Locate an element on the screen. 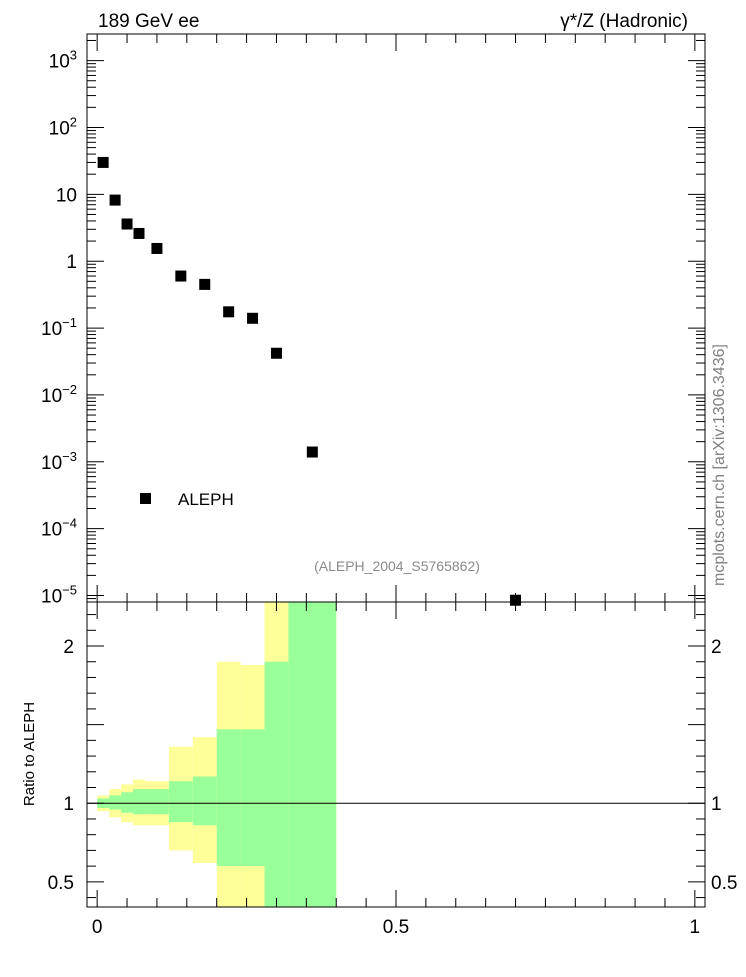 The width and height of the screenshot is (746, 977). ratio-y-tick-label-left: 0.5 is located at coordinates (61, 883).